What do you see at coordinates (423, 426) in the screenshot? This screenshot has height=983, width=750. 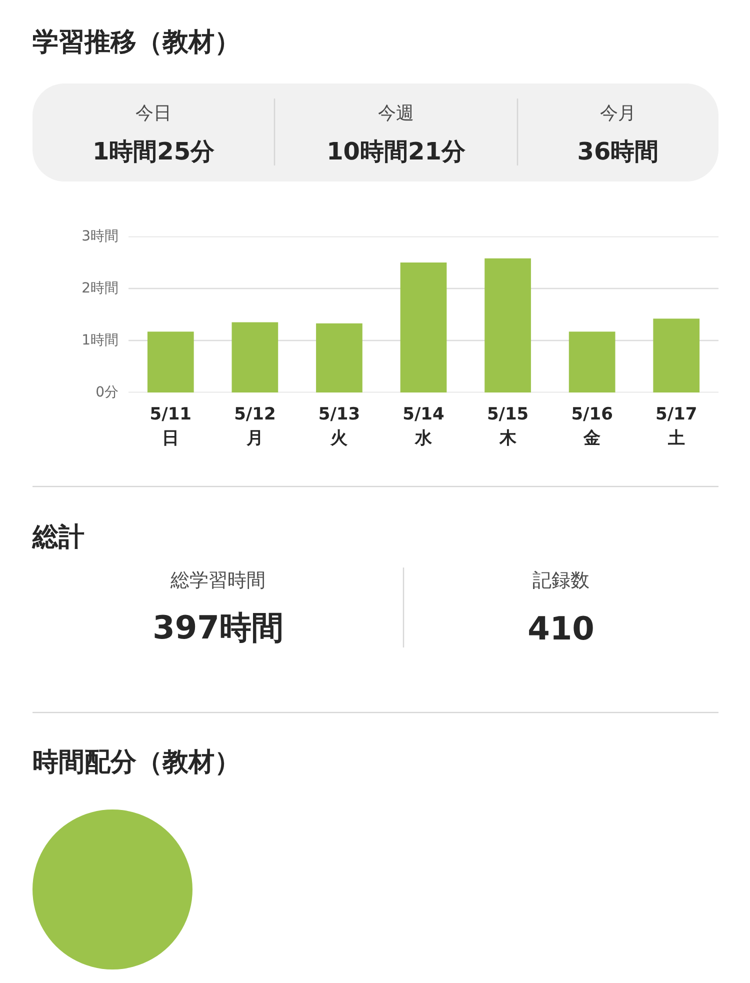 I see `x-tick-label: 5/14 水` at bounding box center [423, 426].